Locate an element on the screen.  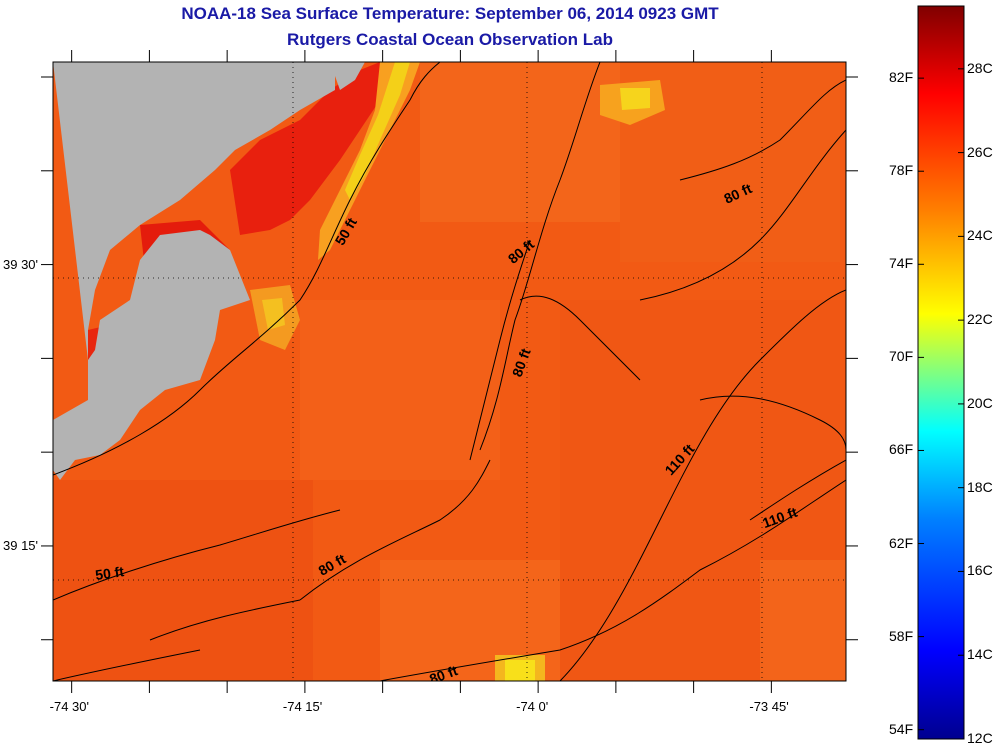
colorbar-fahrenheit-label: 54F is located at coordinates (901, 728).